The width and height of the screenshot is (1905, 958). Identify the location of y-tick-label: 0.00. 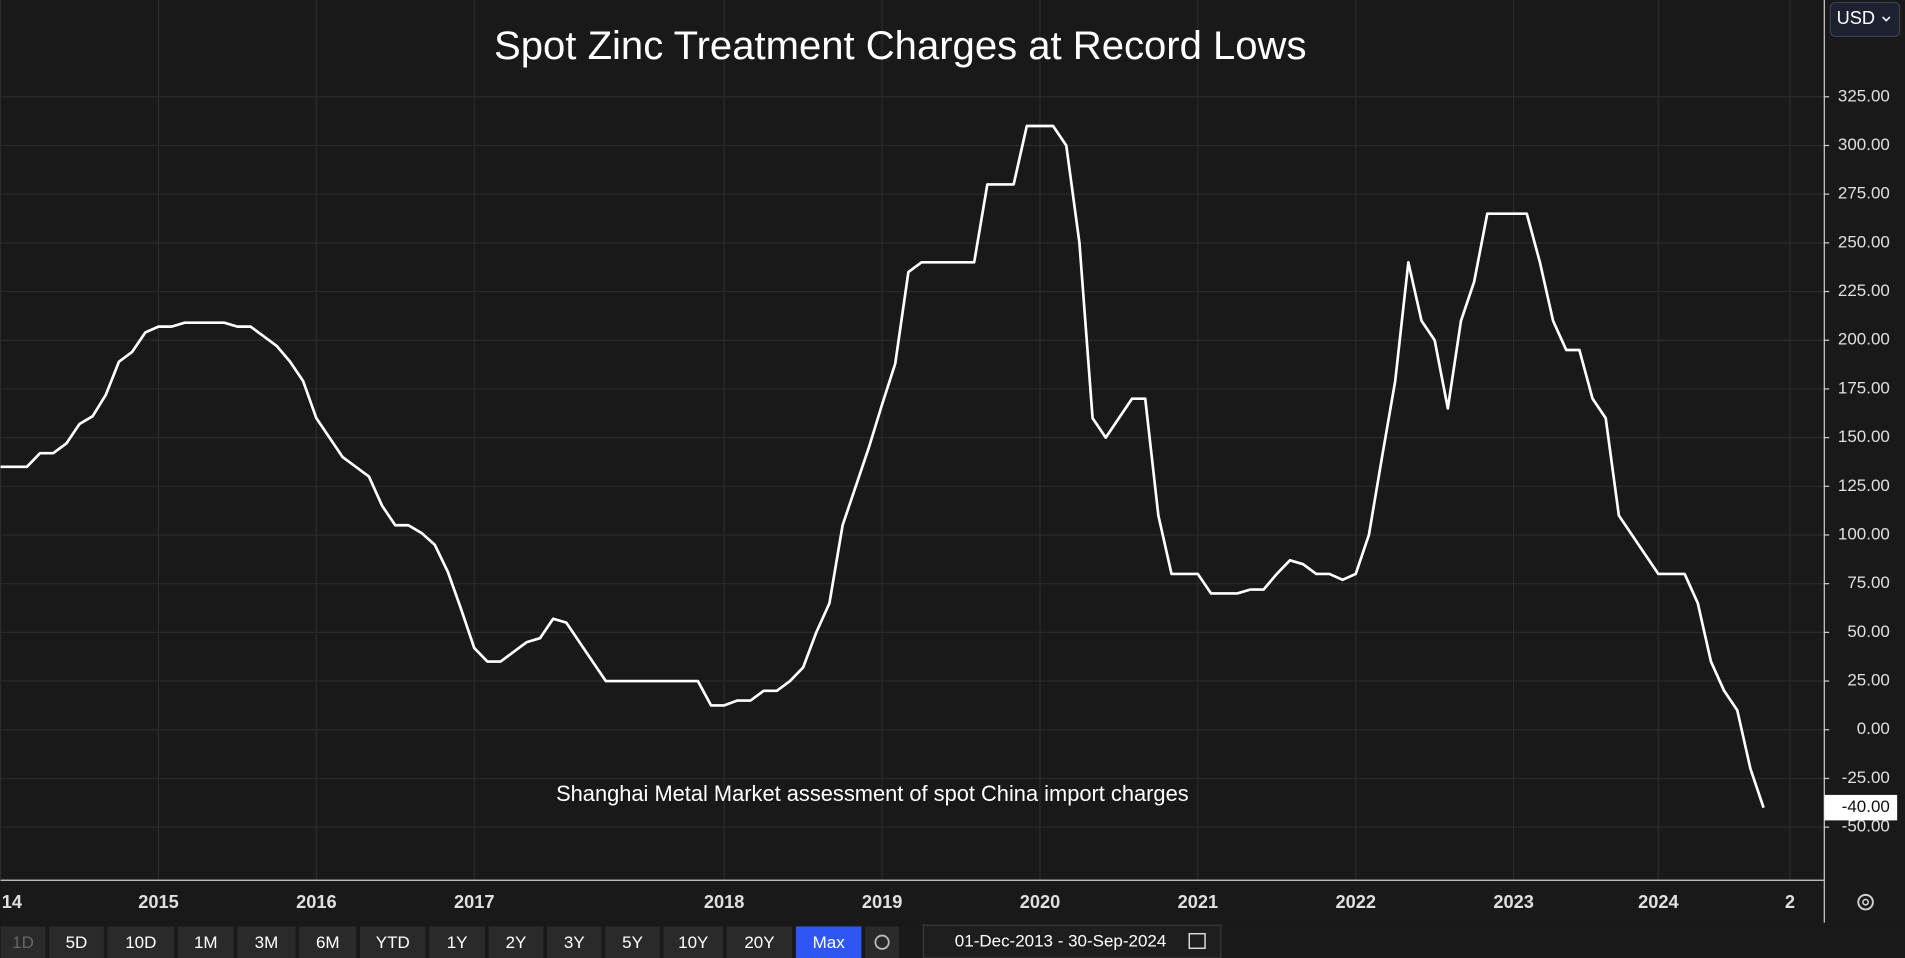
(1873, 728).